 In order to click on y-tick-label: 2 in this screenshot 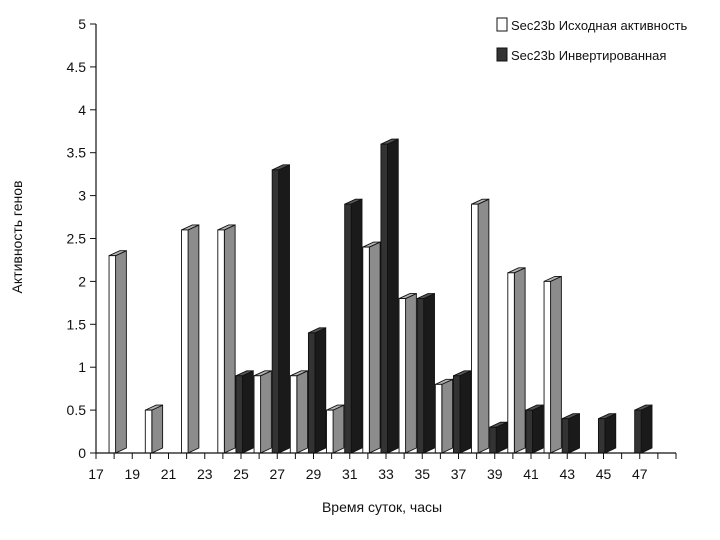, I will do `click(82, 281)`.